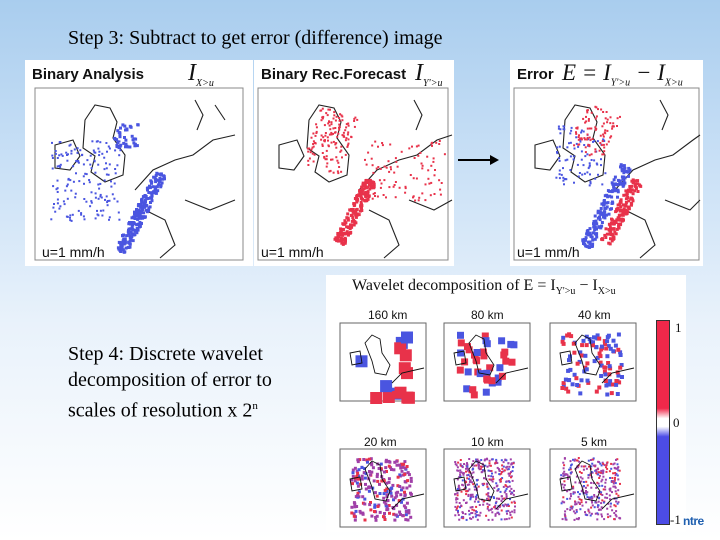  I want to click on scale-label-80: 80 km, so click(487, 315).